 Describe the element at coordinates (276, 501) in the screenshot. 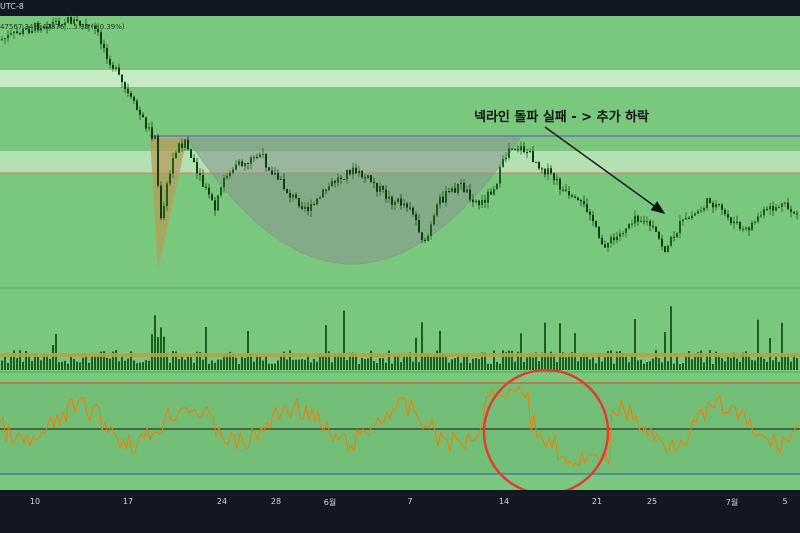

I see `x-tick: 28` at that location.